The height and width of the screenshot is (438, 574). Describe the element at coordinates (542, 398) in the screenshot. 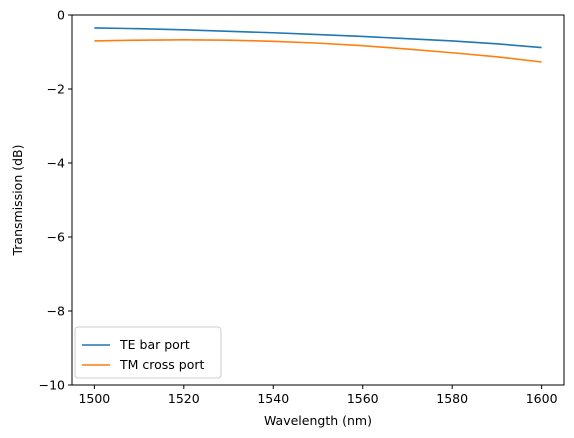

I see `x-tick-label: 1600` at that location.